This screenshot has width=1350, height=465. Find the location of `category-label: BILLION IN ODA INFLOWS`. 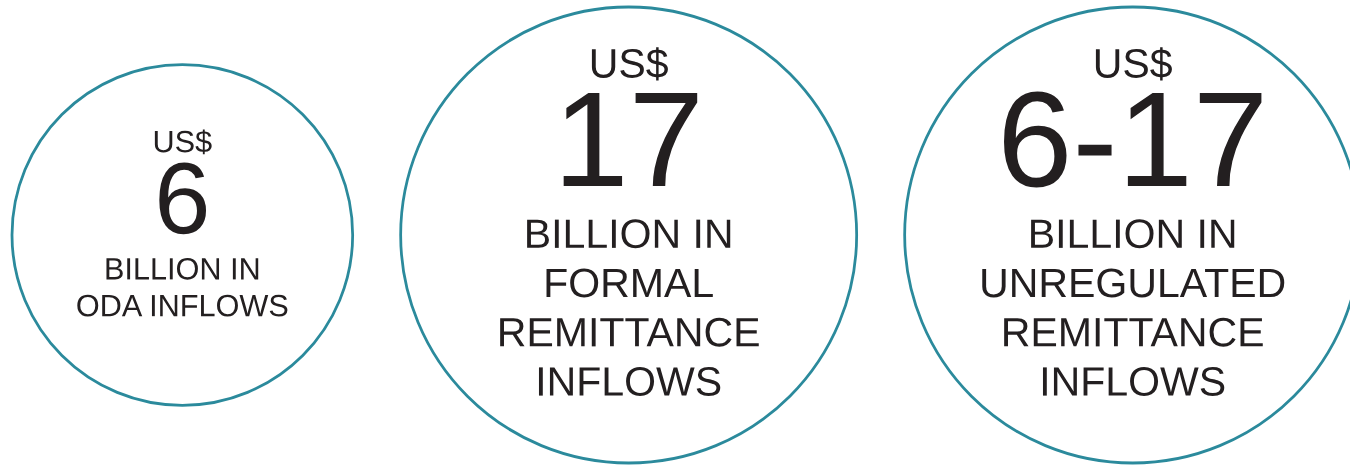

category-label: BILLION IN ODA INFLOWS is located at coordinates (182, 287).